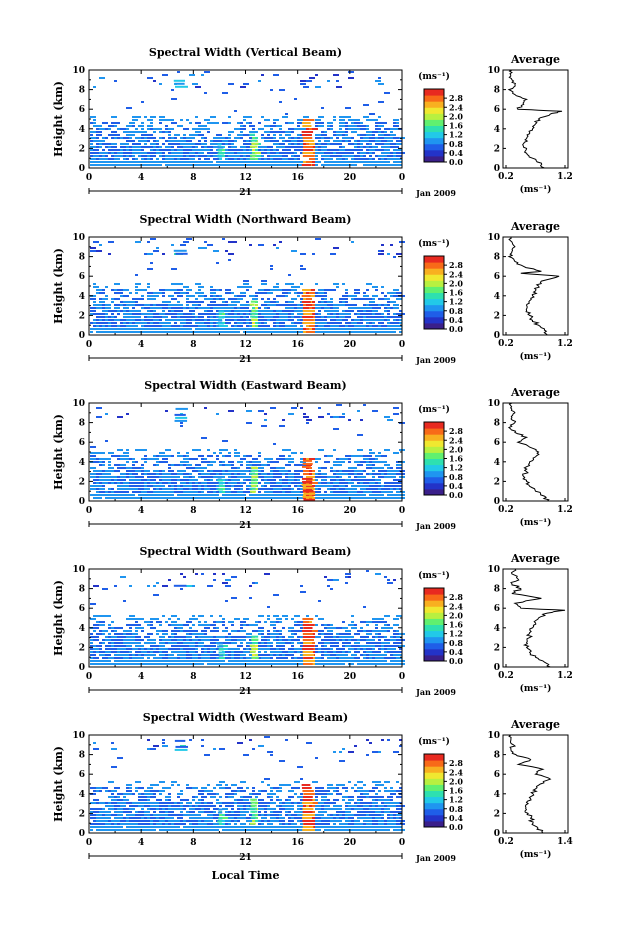 The image size is (622, 929). I want to click on height-tick-label: 8, so click(82, 756).